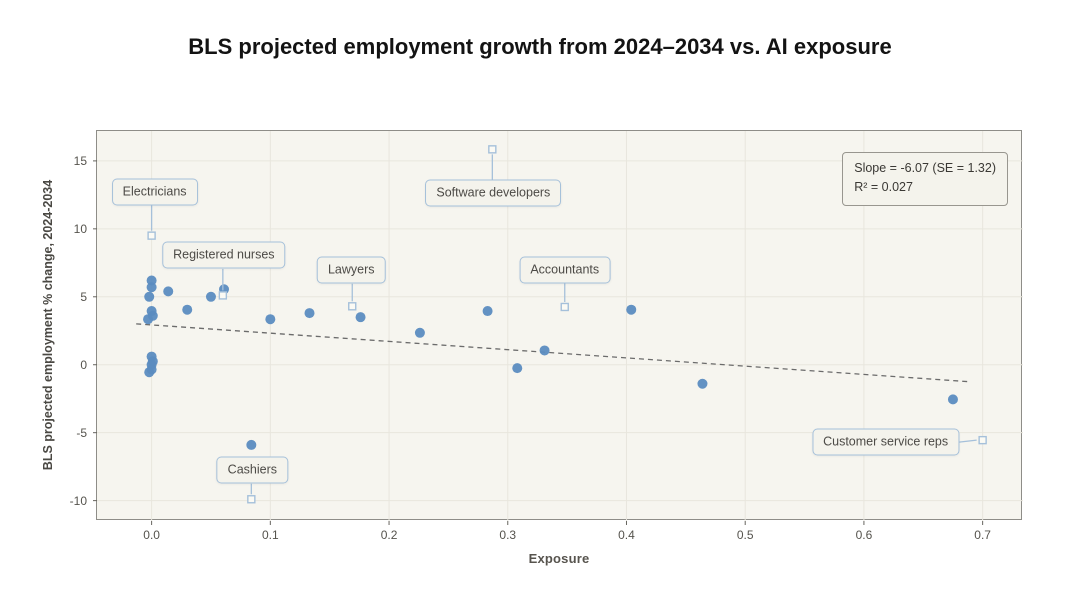 The image size is (1080, 608). What do you see at coordinates (80, 160) in the screenshot?
I see `y-tick-label: 15` at bounding box center [80, 160].